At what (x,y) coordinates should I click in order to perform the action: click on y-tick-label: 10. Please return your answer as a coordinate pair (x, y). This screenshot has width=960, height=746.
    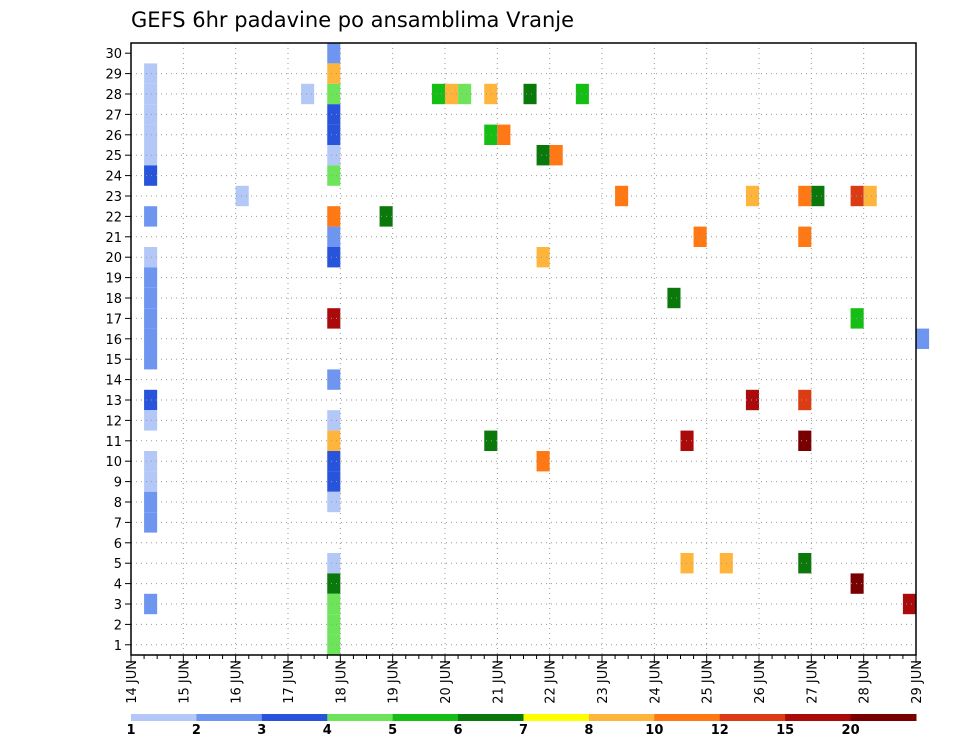
    Looking at the image, I should click on (113, 462).